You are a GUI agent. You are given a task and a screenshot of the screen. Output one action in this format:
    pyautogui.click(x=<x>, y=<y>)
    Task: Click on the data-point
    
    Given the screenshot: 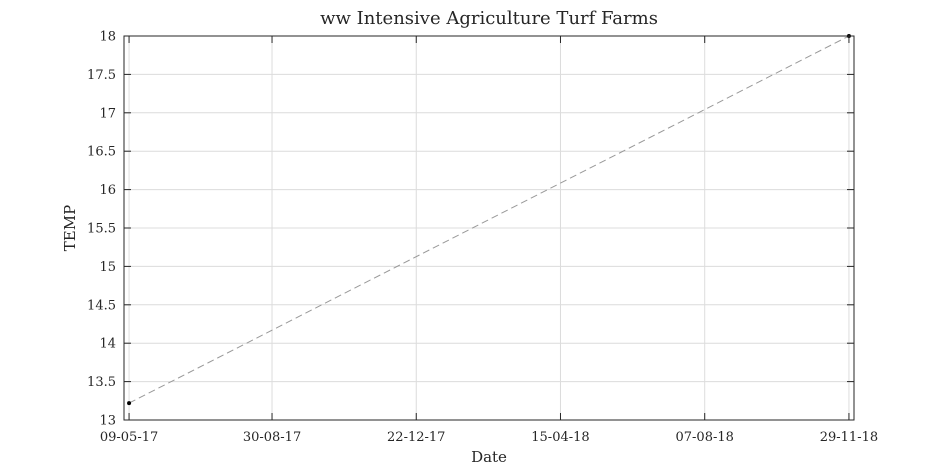 What is the action you would take?
    pyautogui.click(x=129, y=403)
    